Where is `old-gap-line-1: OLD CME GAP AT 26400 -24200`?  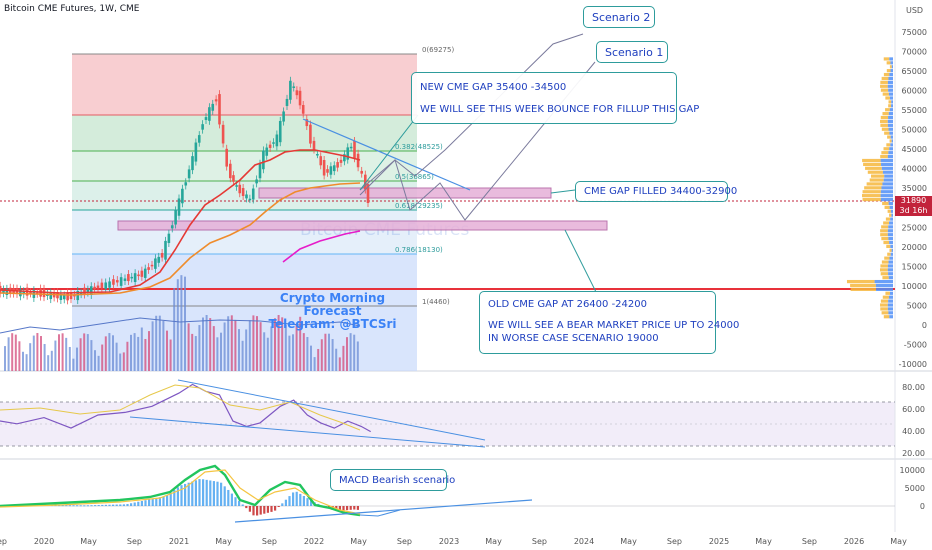
old-gap-line-1: OLD CME GAP AT 26400 -24200 is located at coordinates (567, 304).